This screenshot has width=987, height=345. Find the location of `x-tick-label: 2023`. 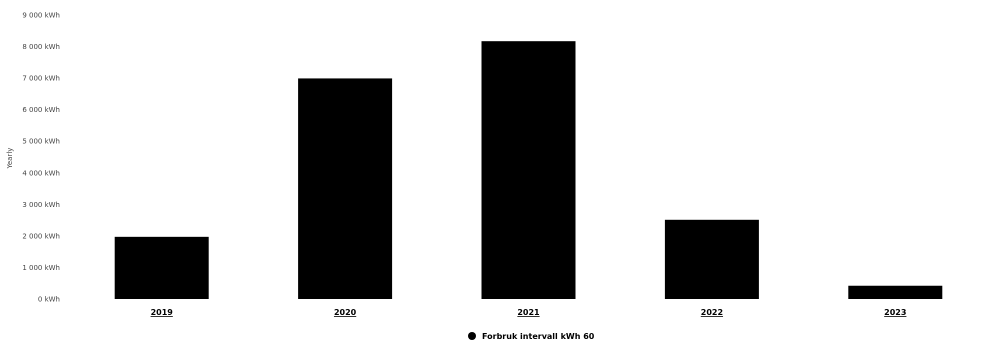

x-tick-label: 2023 is located at coordinates (895, 312).